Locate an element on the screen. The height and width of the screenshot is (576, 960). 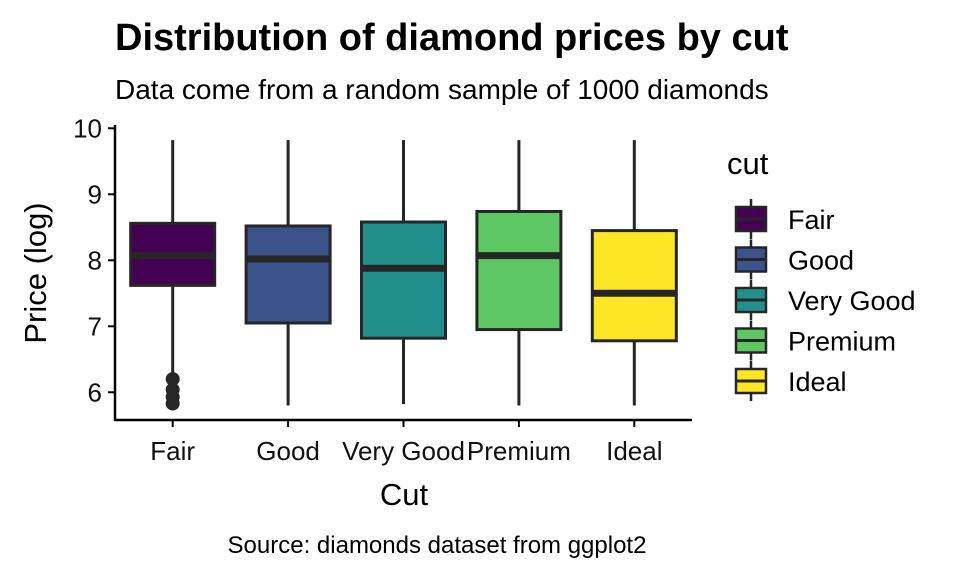
legend-title: cut is located at coordinates (748, 163).